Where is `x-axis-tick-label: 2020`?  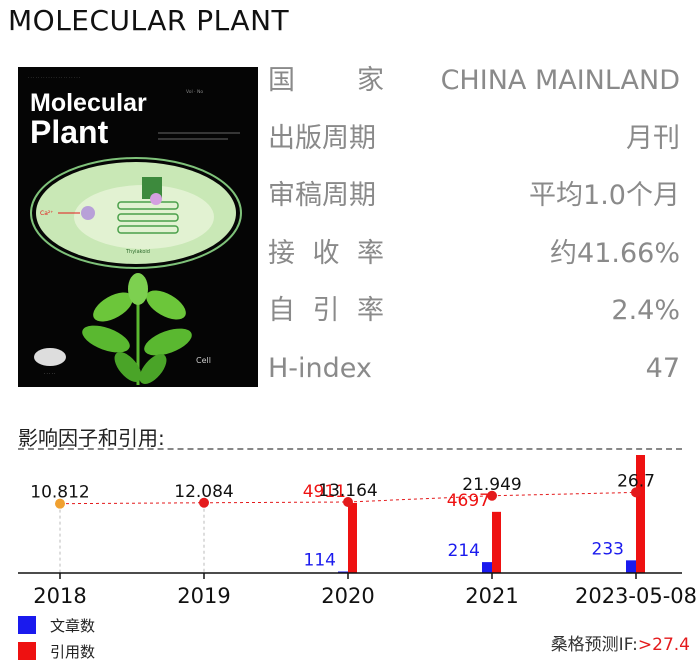
x-axis-tick-label: 2020 is located at coordinates (347, 596).